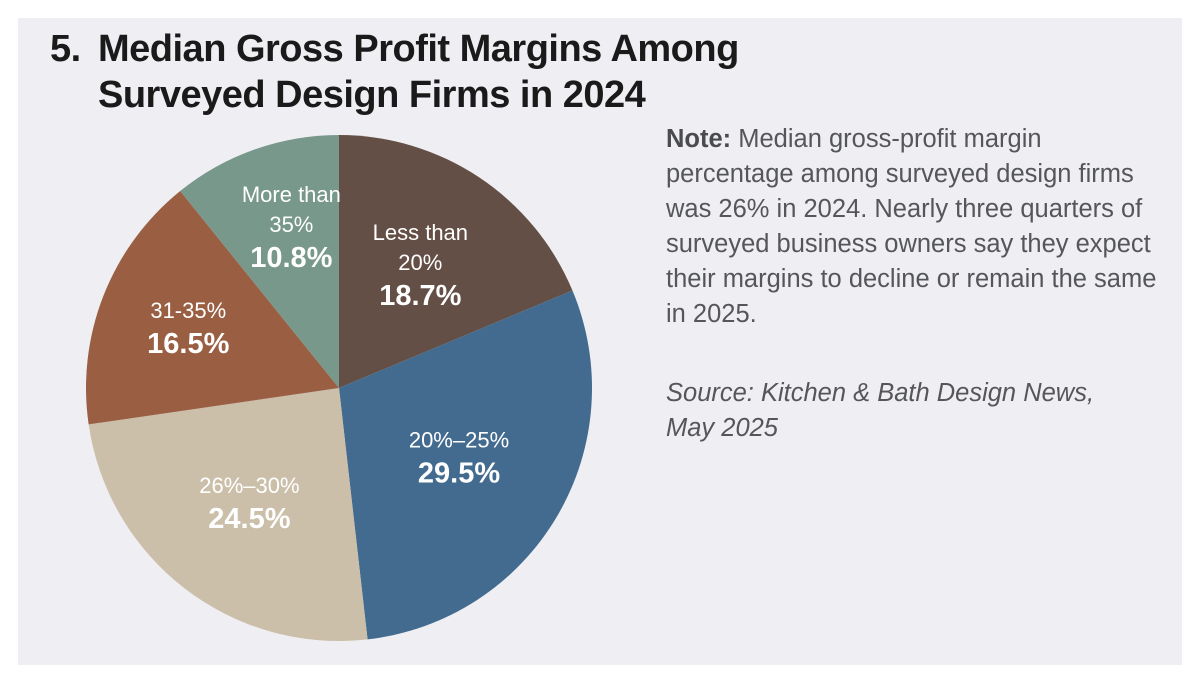 The width and height of the screenshot is (1200, 684). I want to click on note-label: Note:, so click(699, 139).